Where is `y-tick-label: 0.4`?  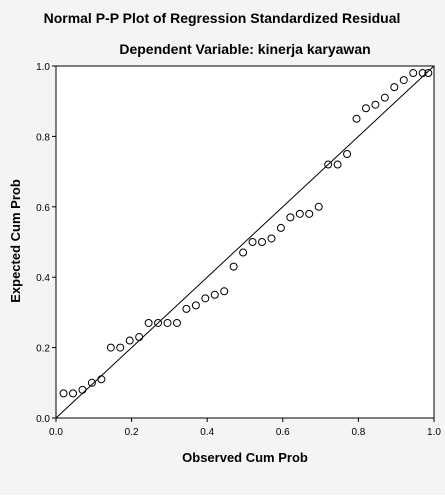
y-tick-label: 0.4 is located at coordinates (43, 278).